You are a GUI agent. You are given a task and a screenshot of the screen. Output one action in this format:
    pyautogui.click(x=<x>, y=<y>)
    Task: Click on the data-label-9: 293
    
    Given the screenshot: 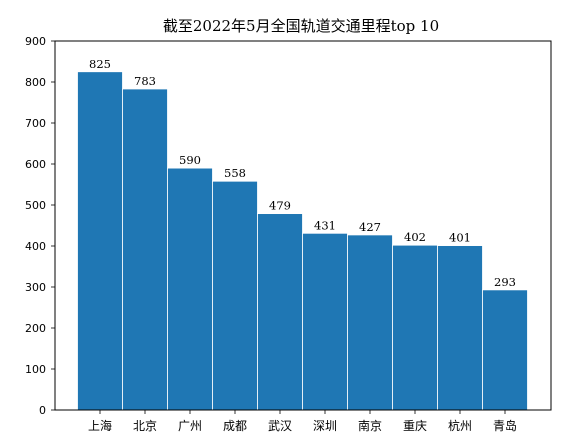 What is the action you would take?
    pyautogui.click(x=505, y=282)
    